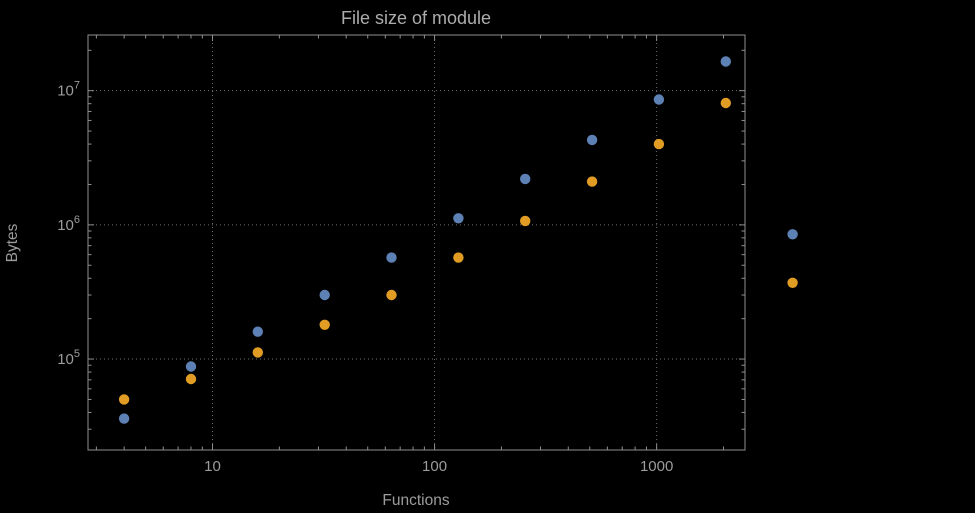 The image size is (975, 513). I want to click on y-tick-label: 10⁵, so click(68, 358).